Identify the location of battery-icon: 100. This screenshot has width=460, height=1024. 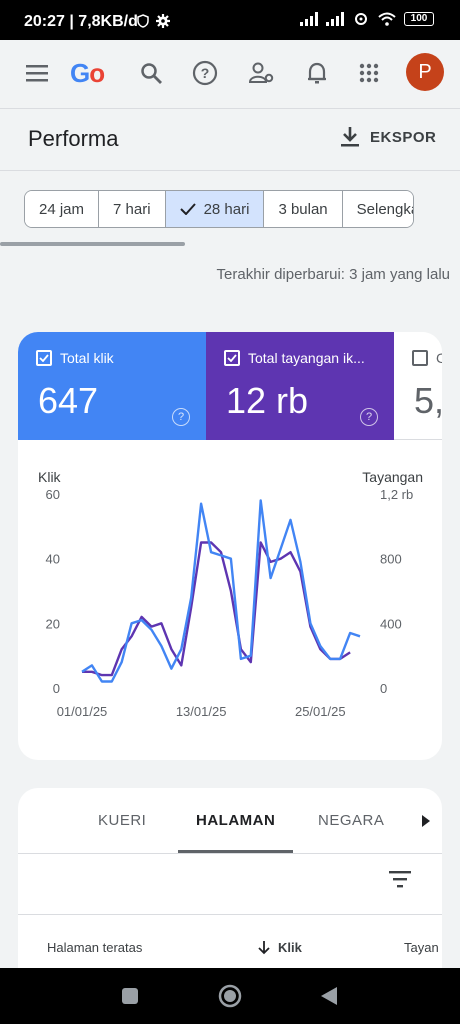
(419, 19).